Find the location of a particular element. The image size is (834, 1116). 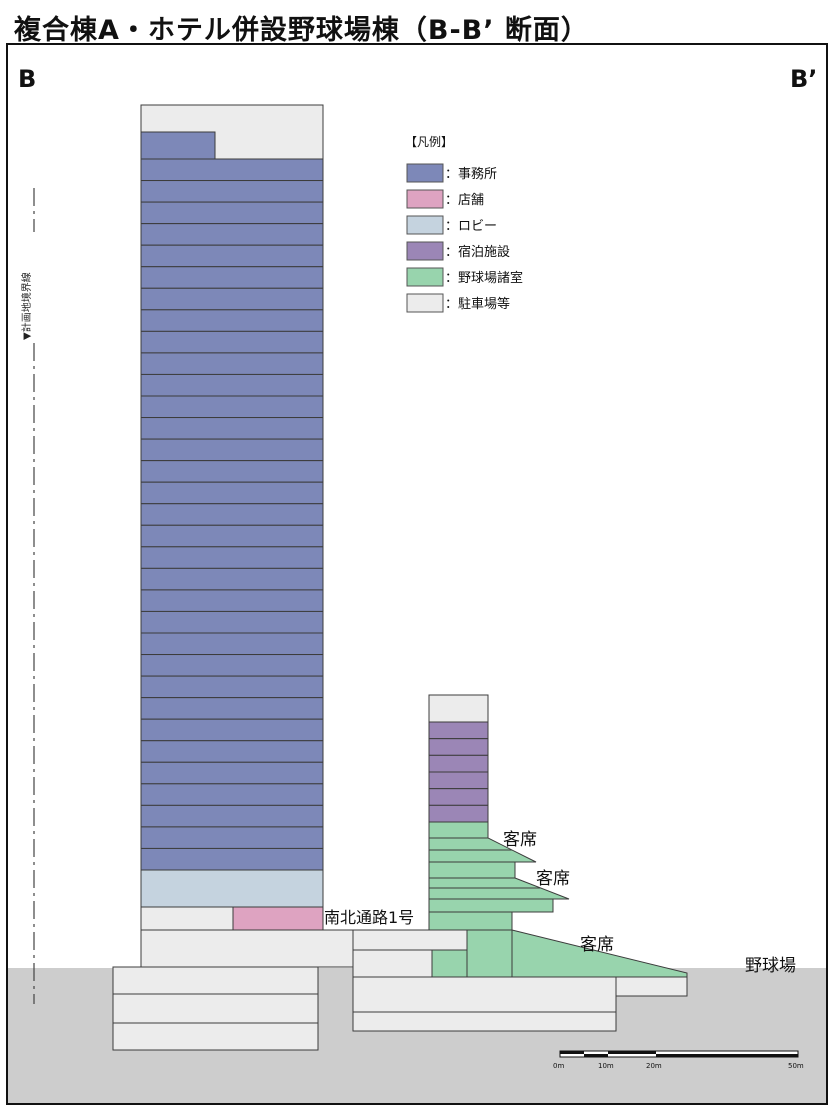

middle-stand is located at coordinates (499, 880).